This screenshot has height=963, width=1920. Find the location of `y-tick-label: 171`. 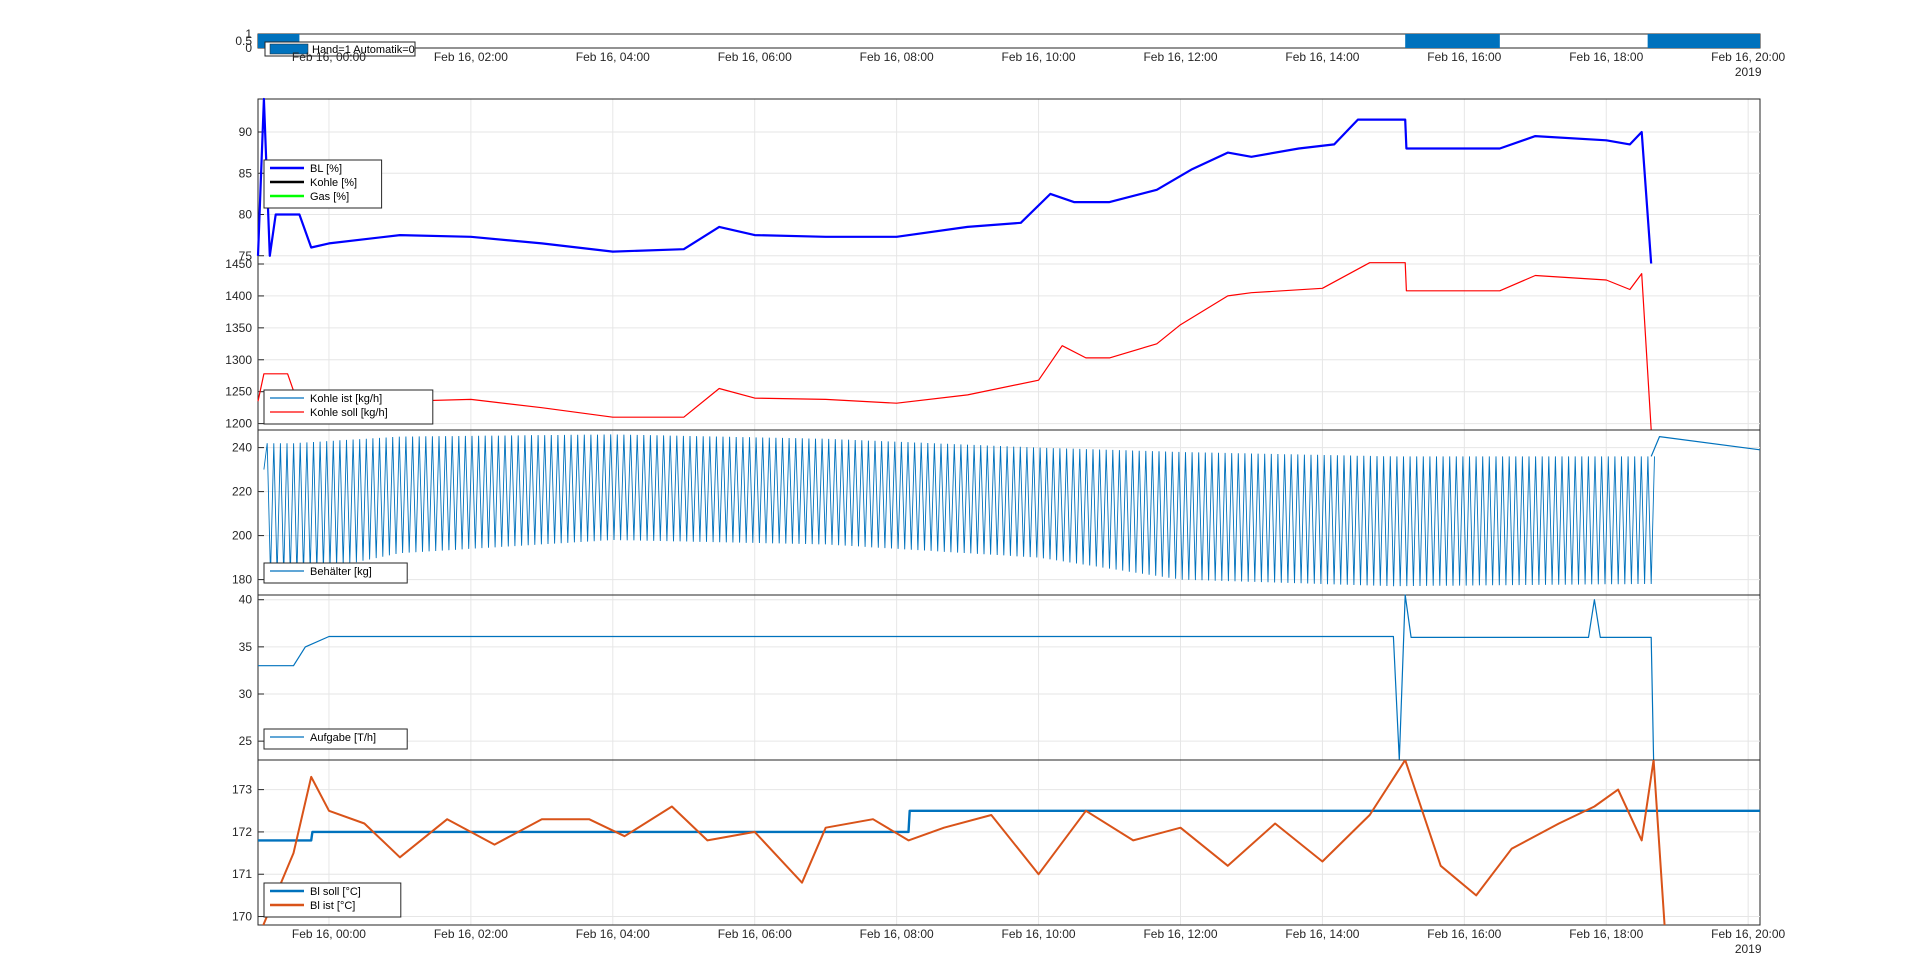

y-tick-label: 171 is located at coordinates (242, 874).